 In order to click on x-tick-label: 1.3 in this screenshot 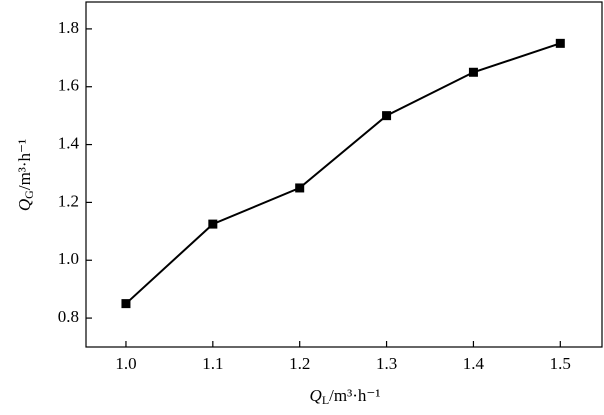, I will do `click(386, 363)`.